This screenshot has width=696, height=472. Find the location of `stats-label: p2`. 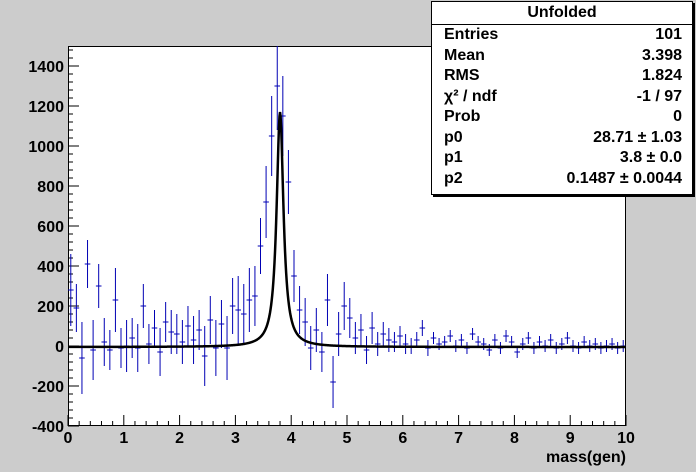

stats-label: p2 is located at coordinates (453, 178).